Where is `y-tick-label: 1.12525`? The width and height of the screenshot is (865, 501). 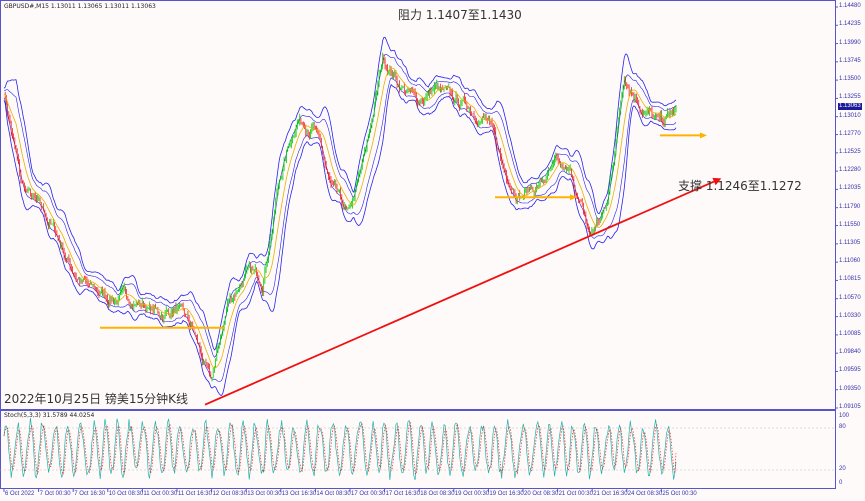
y-tick-label: 1.12525 is located at coordinates (850, 151).